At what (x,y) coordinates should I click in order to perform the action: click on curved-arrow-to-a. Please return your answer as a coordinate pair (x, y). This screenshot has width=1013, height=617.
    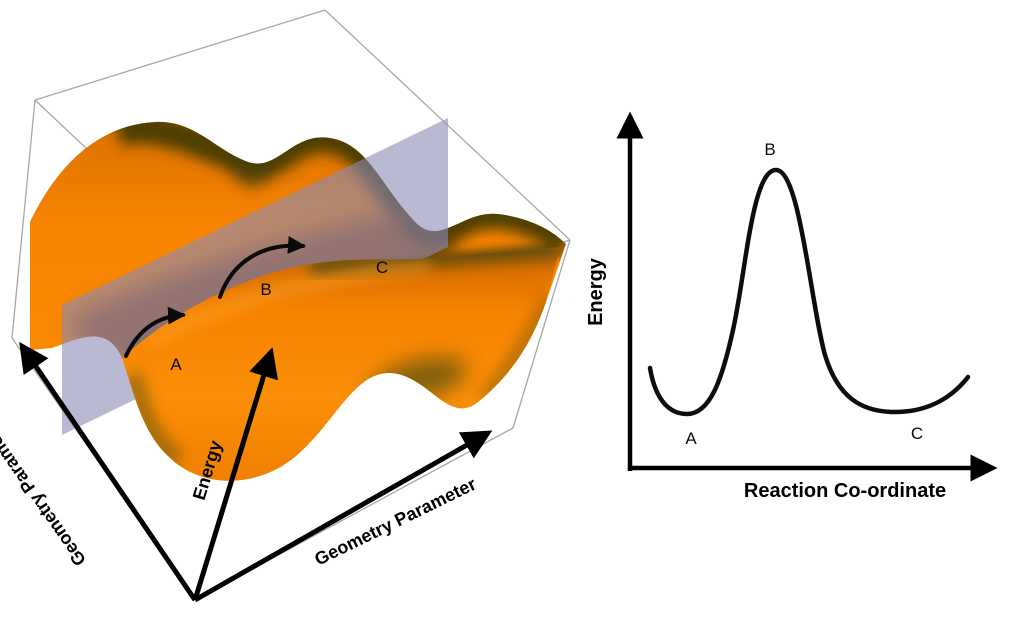
    Looking at the image, I should click on (155, 332).